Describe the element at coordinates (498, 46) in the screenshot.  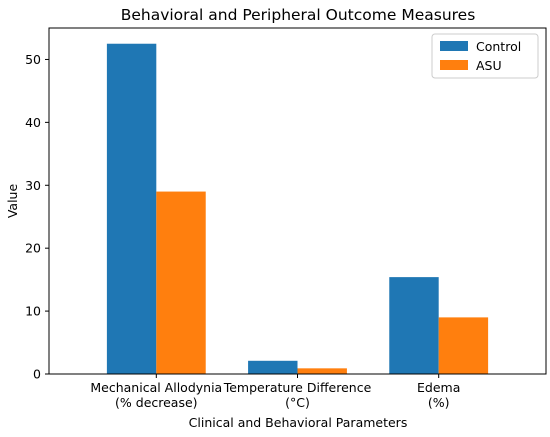
I see `legend-label-control: Control` at that location.